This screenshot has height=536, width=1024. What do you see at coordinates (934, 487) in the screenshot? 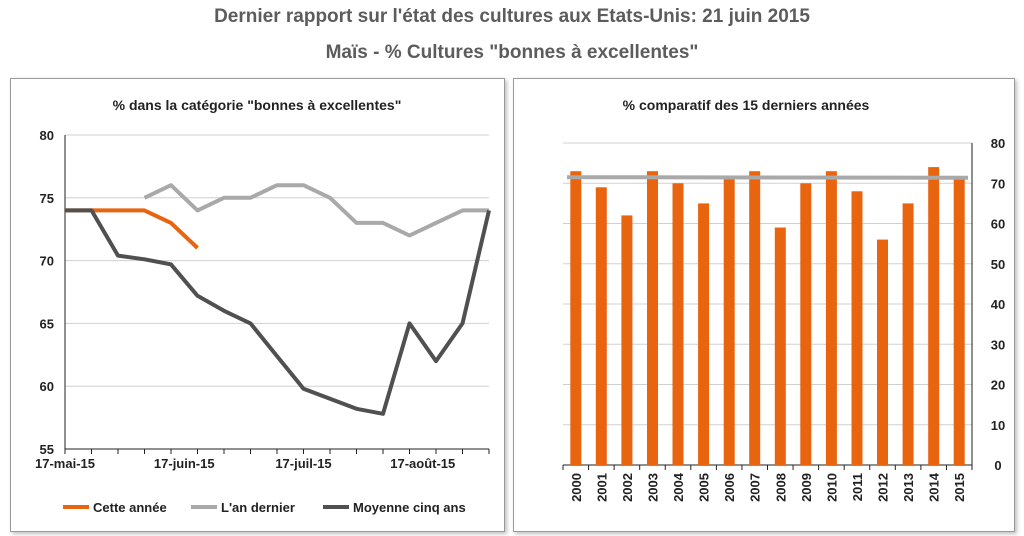
I see `x-tick-label: 2014` at bounding box center [934, 487].